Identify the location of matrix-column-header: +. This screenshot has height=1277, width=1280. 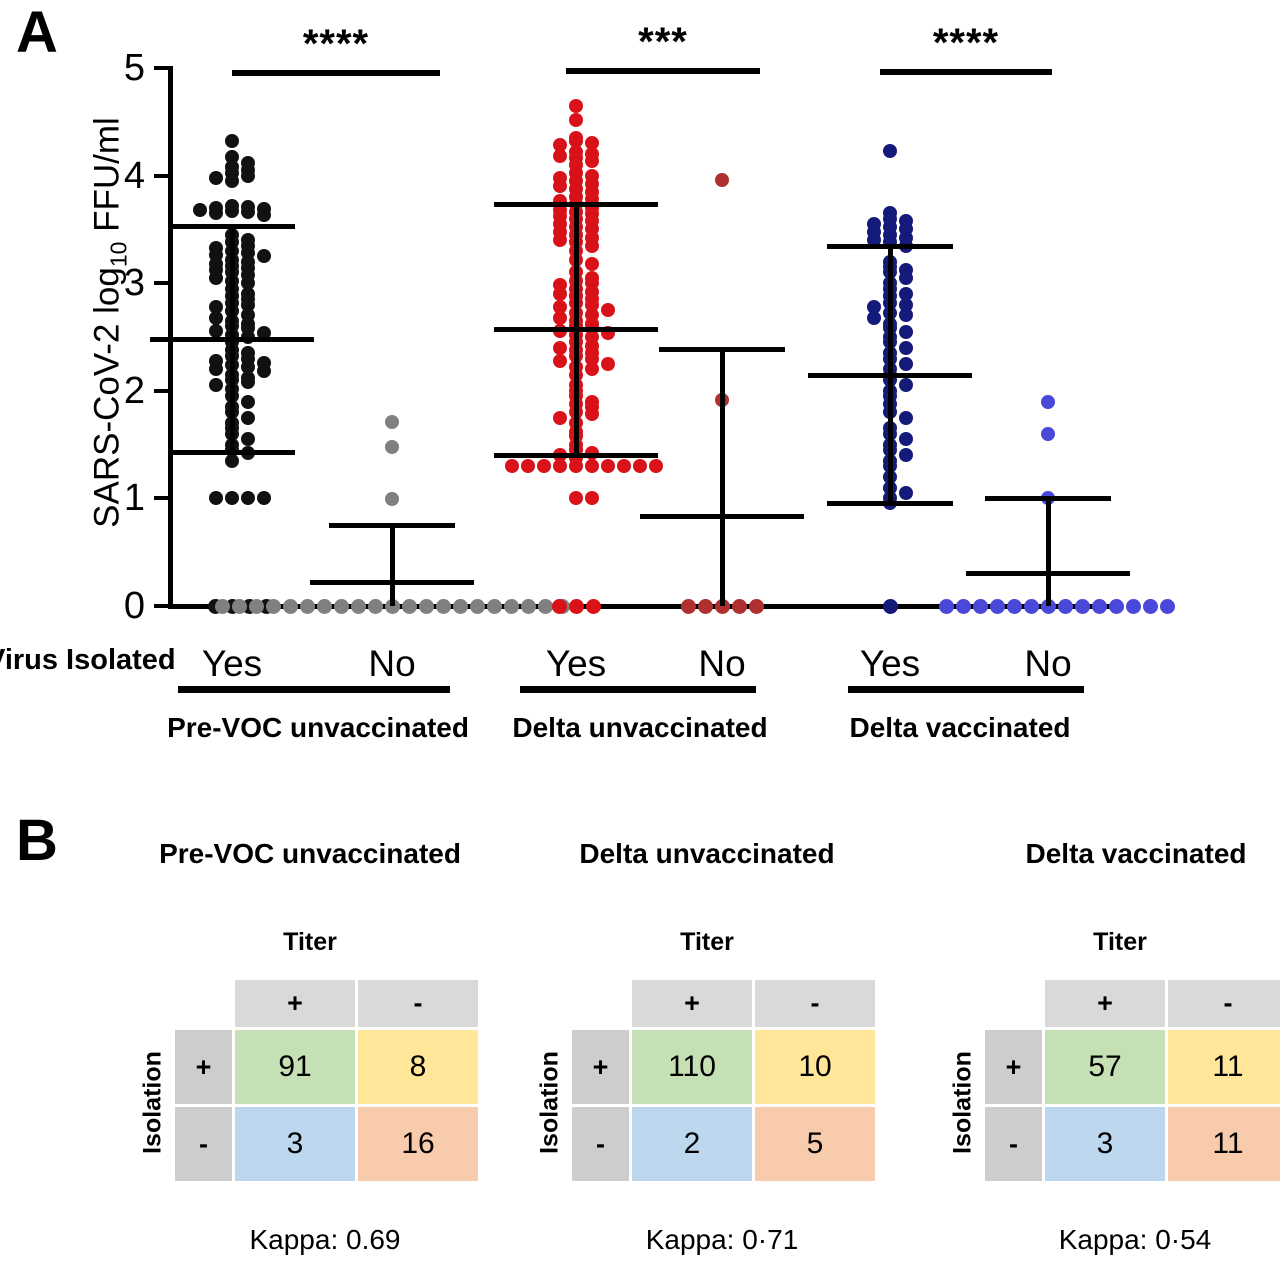
(692, 1003).